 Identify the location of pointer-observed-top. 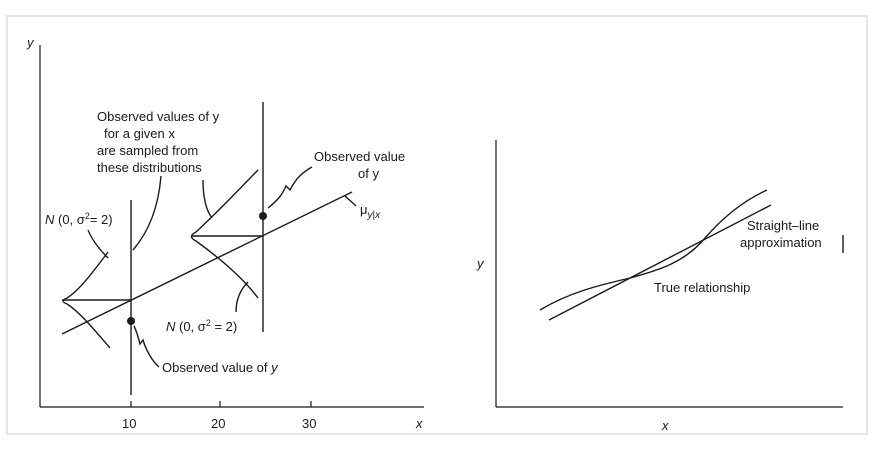
(290, 187).